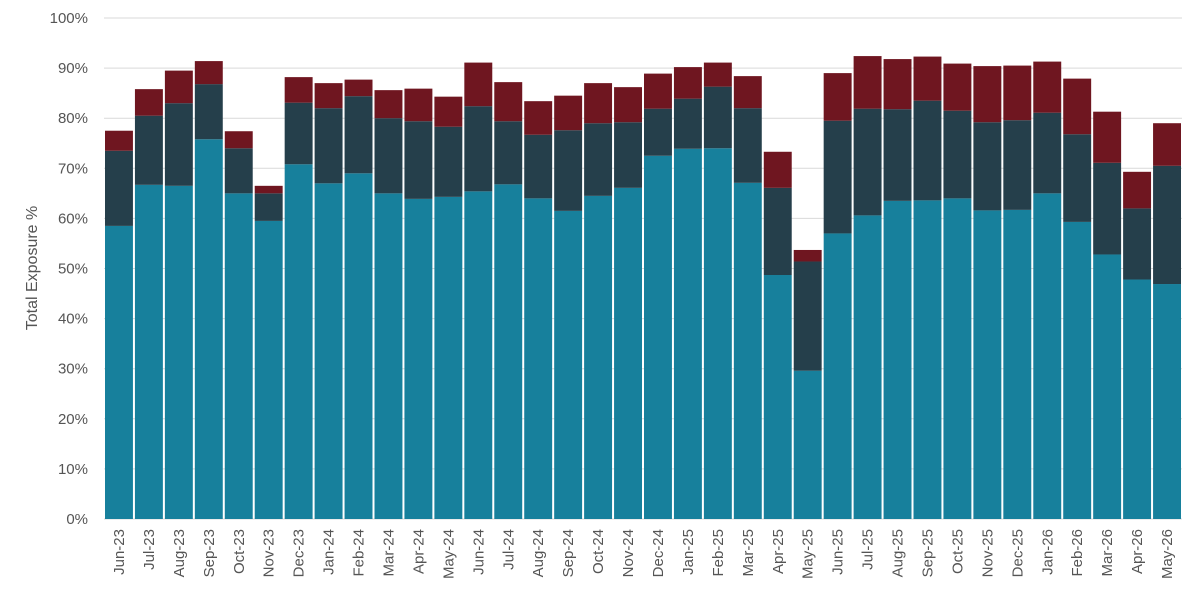 The width and height of the screenshot is (1200, 603). I want to click on x-tick-label: Nov-24, so click(628, 553).